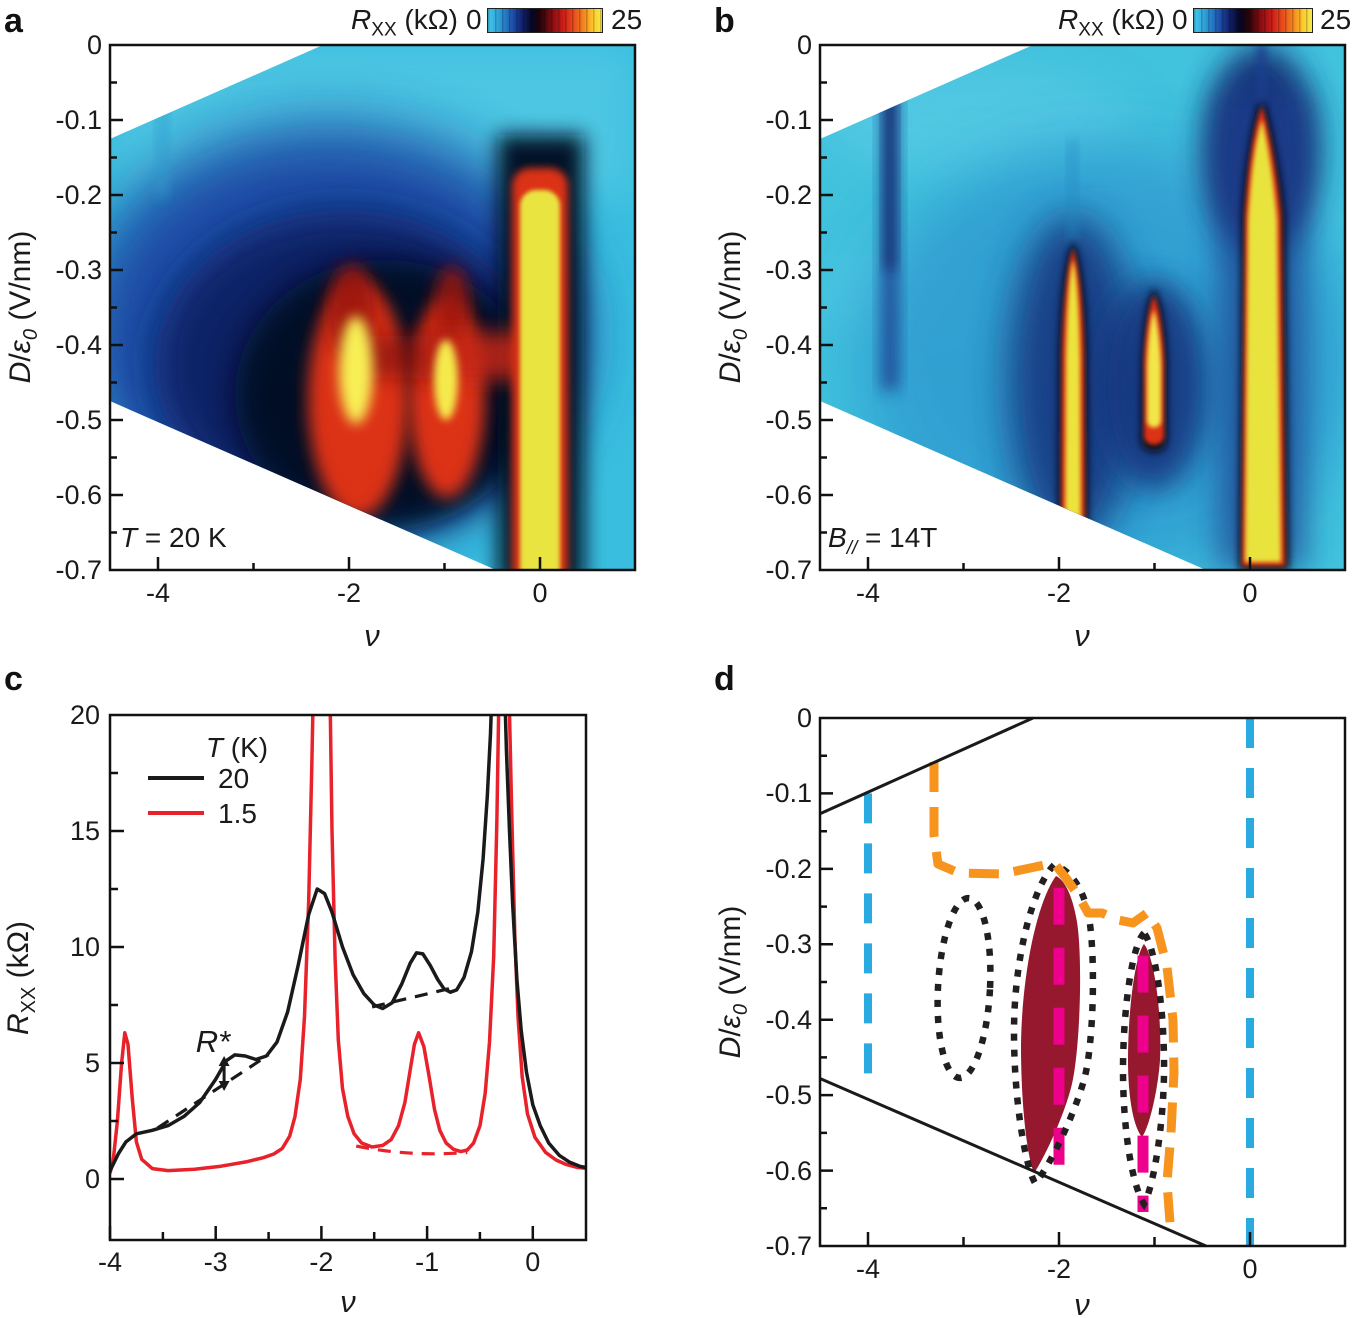  What do you see at coordinates (545, 20) in the screenshot?
I see `colorbar-a` at bounding box center [545, 20].